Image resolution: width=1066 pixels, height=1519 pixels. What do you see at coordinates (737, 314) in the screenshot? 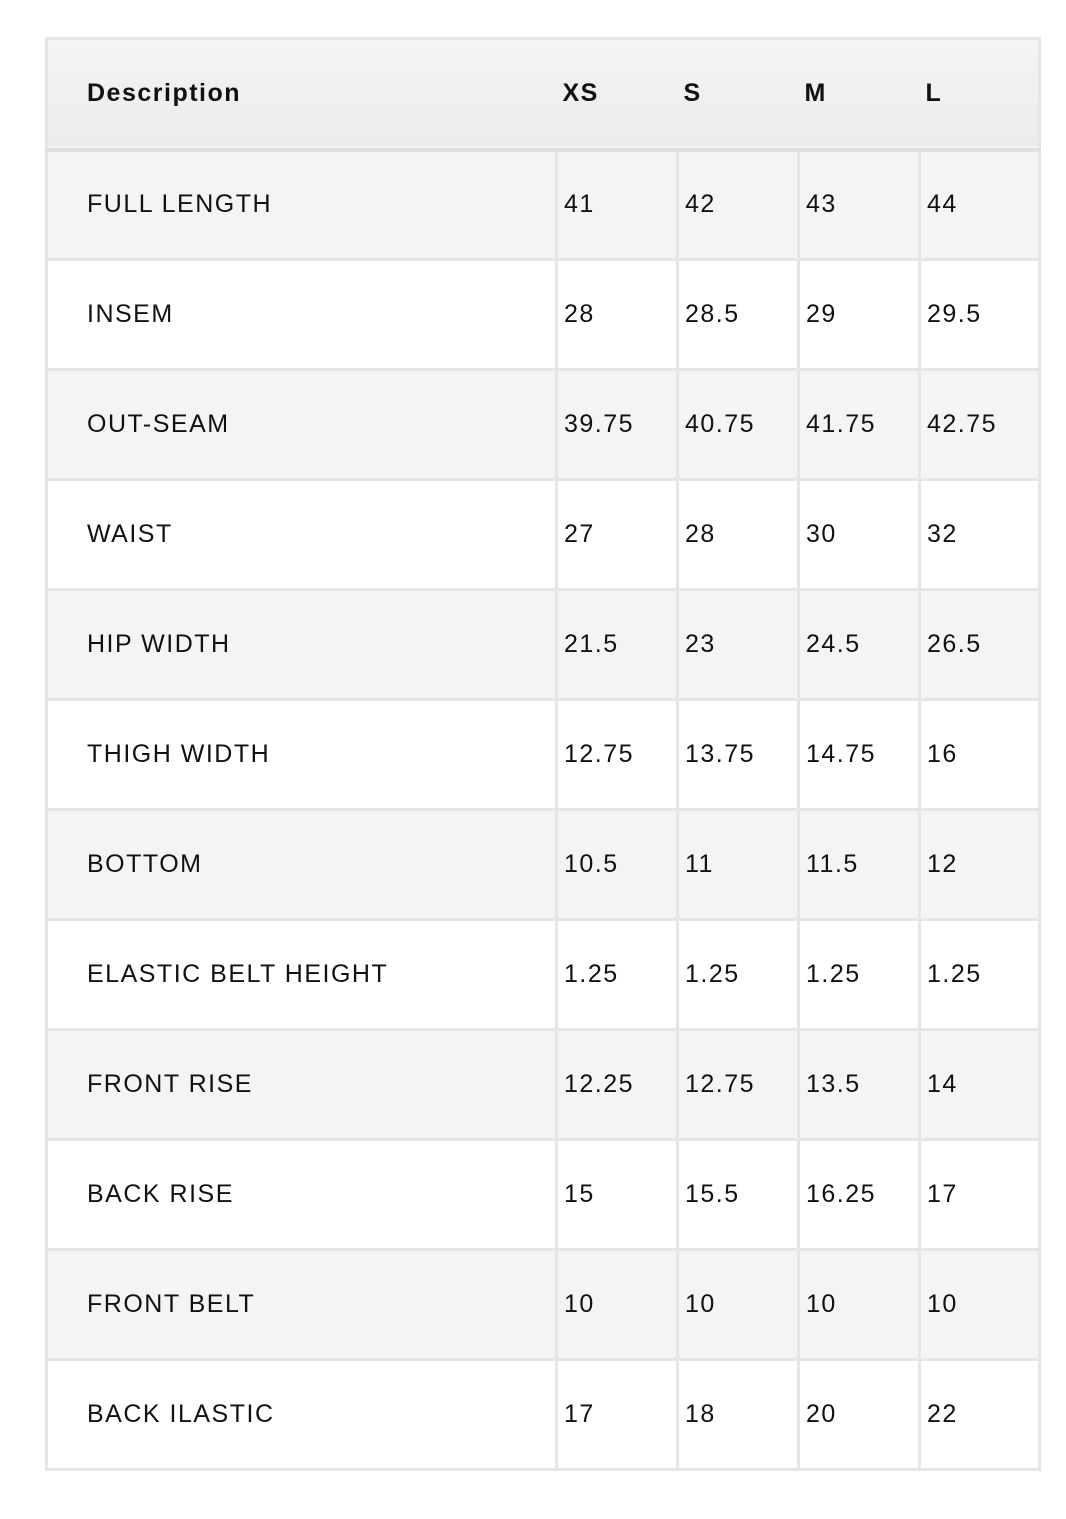
I see `measurement-value: 28.5` at bounding box center [737, 314].